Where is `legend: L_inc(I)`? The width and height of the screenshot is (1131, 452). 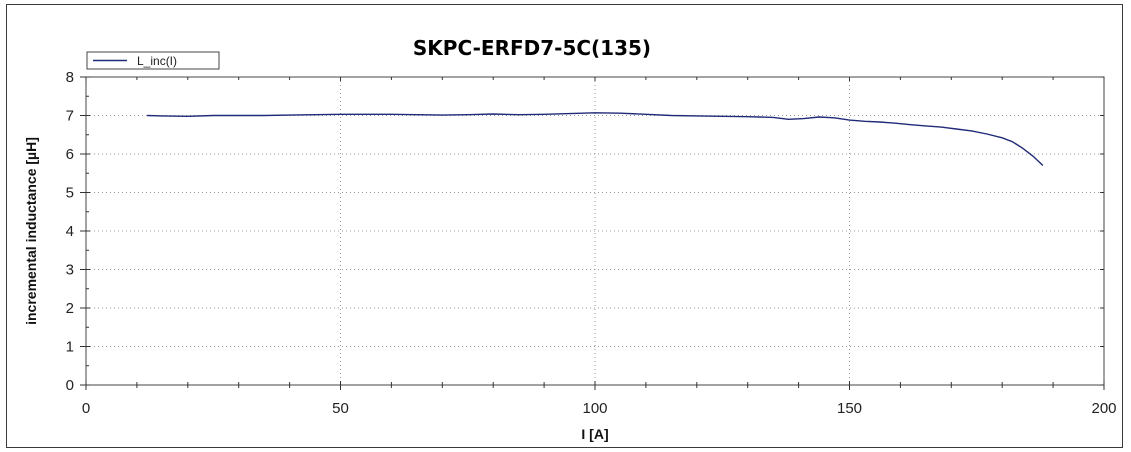 legend: L_inc(I) is located at coordinates (153, 60).